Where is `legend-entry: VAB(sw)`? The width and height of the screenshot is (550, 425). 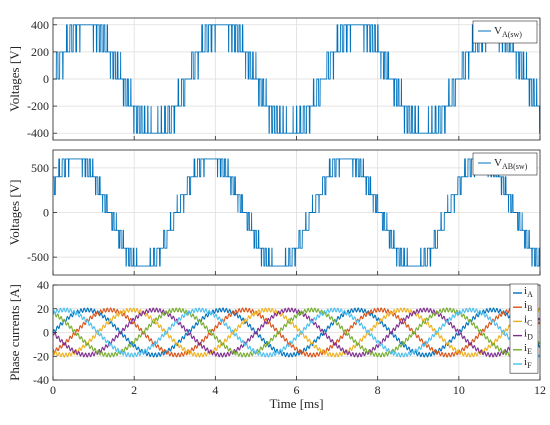 legend-entry: VAB(sw) is located at coordinates (511, 164).